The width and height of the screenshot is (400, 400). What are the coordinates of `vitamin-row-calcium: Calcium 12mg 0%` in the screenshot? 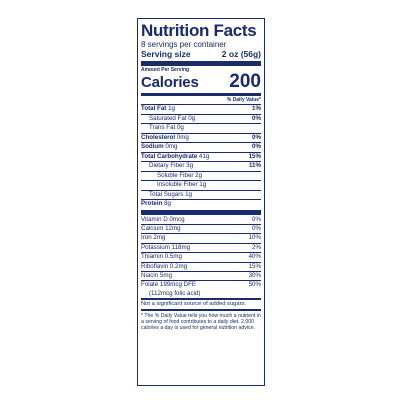 It's located at (201, 230).